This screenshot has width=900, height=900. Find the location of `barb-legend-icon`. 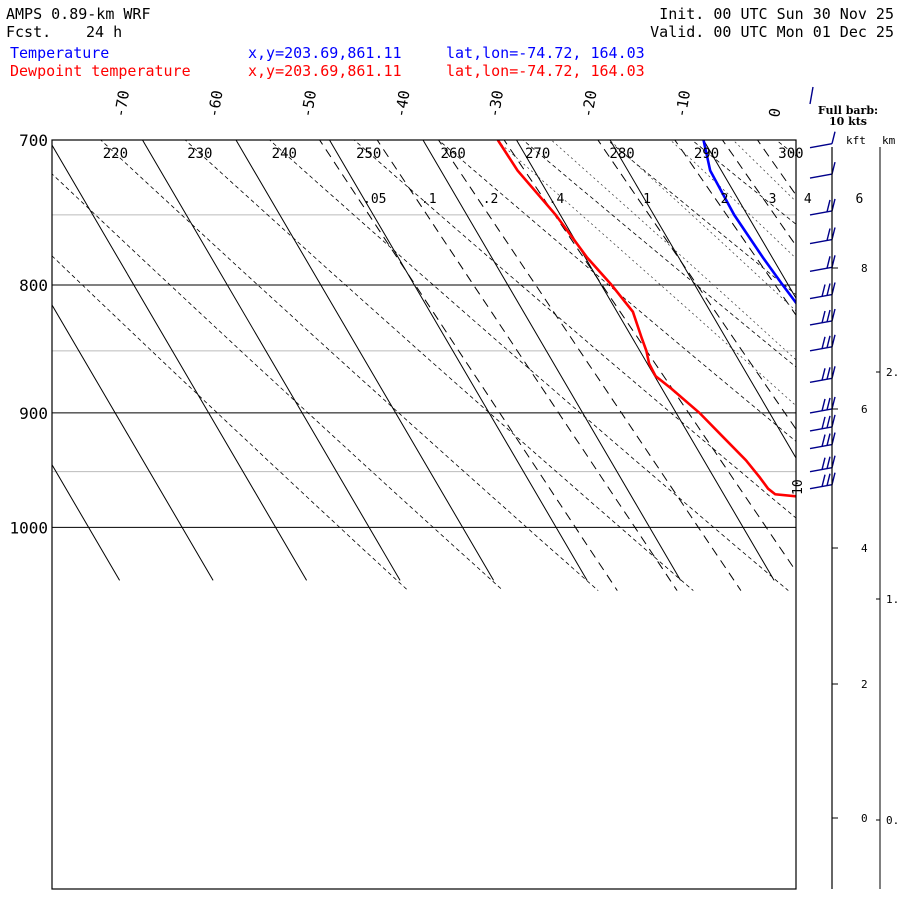

barb-legend-icon is located at coordinates (811, 95).